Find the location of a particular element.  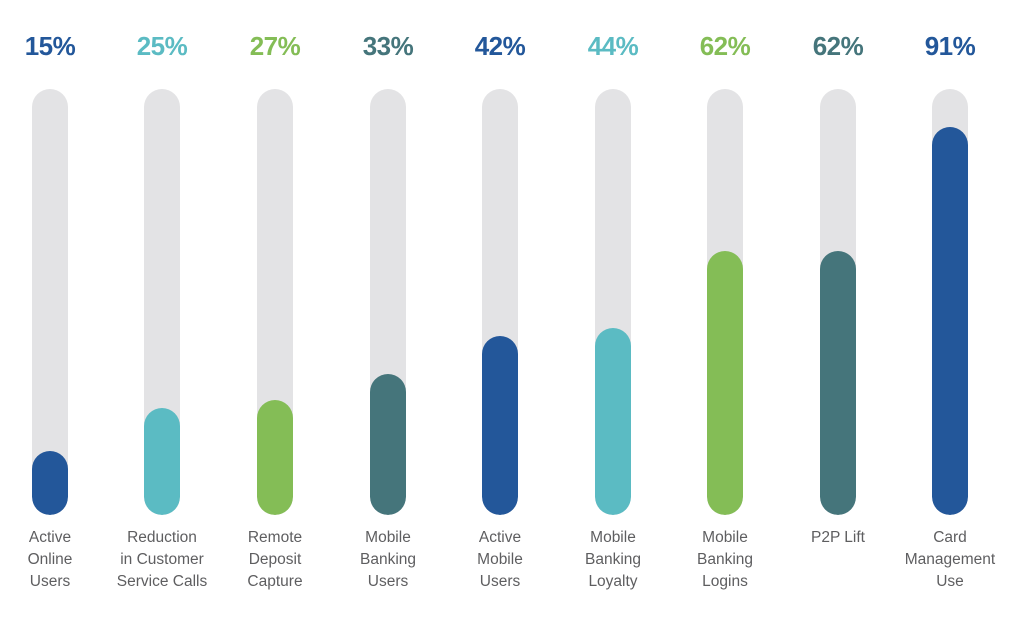

category-label: Remote Deposit Capture is located at coordinates (275, 560).